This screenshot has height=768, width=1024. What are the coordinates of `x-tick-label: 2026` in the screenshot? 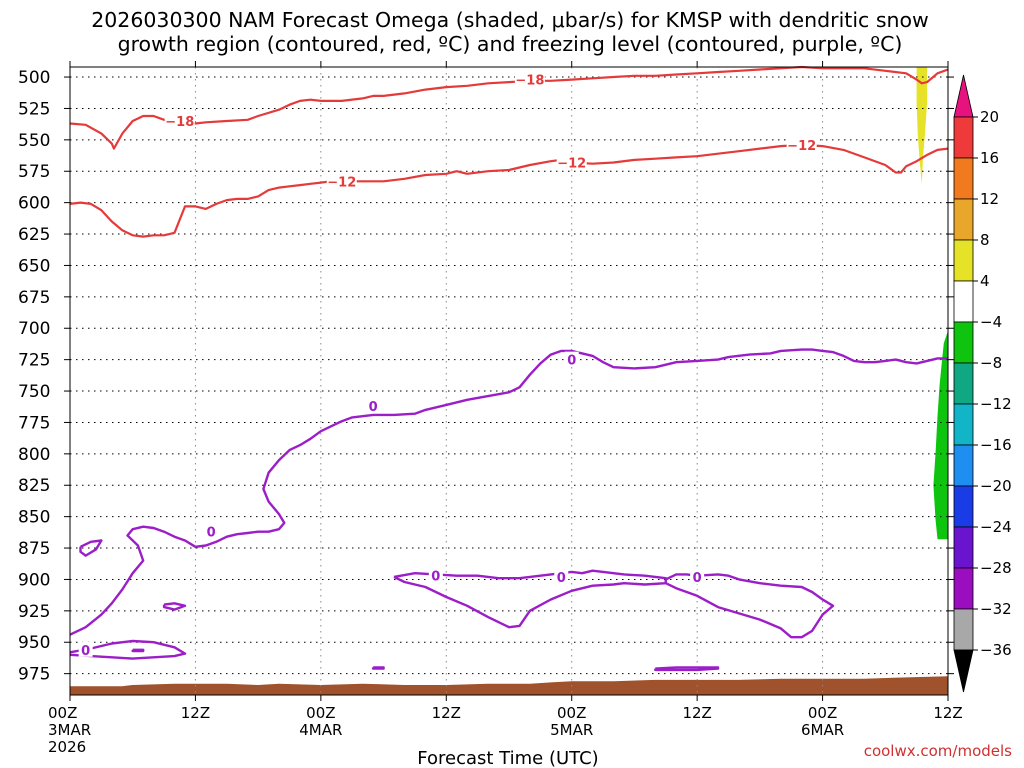 It's located at (67, 747).